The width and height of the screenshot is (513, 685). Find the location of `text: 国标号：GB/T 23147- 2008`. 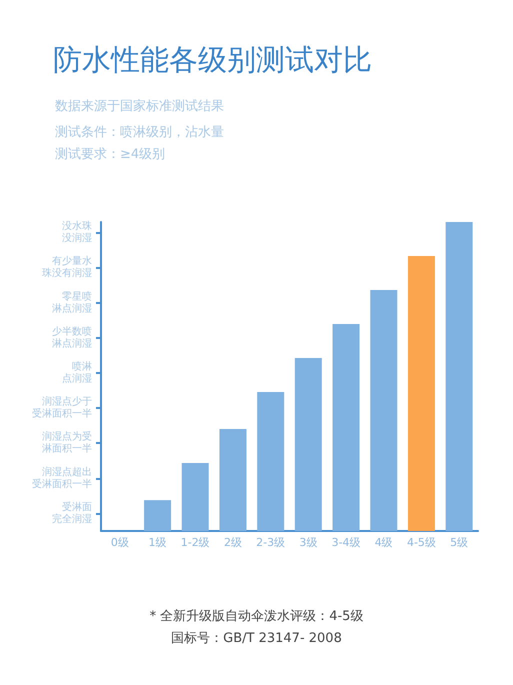

text: 国标号：GB/T 23147- 2008 is located at coordinates (256, 638).